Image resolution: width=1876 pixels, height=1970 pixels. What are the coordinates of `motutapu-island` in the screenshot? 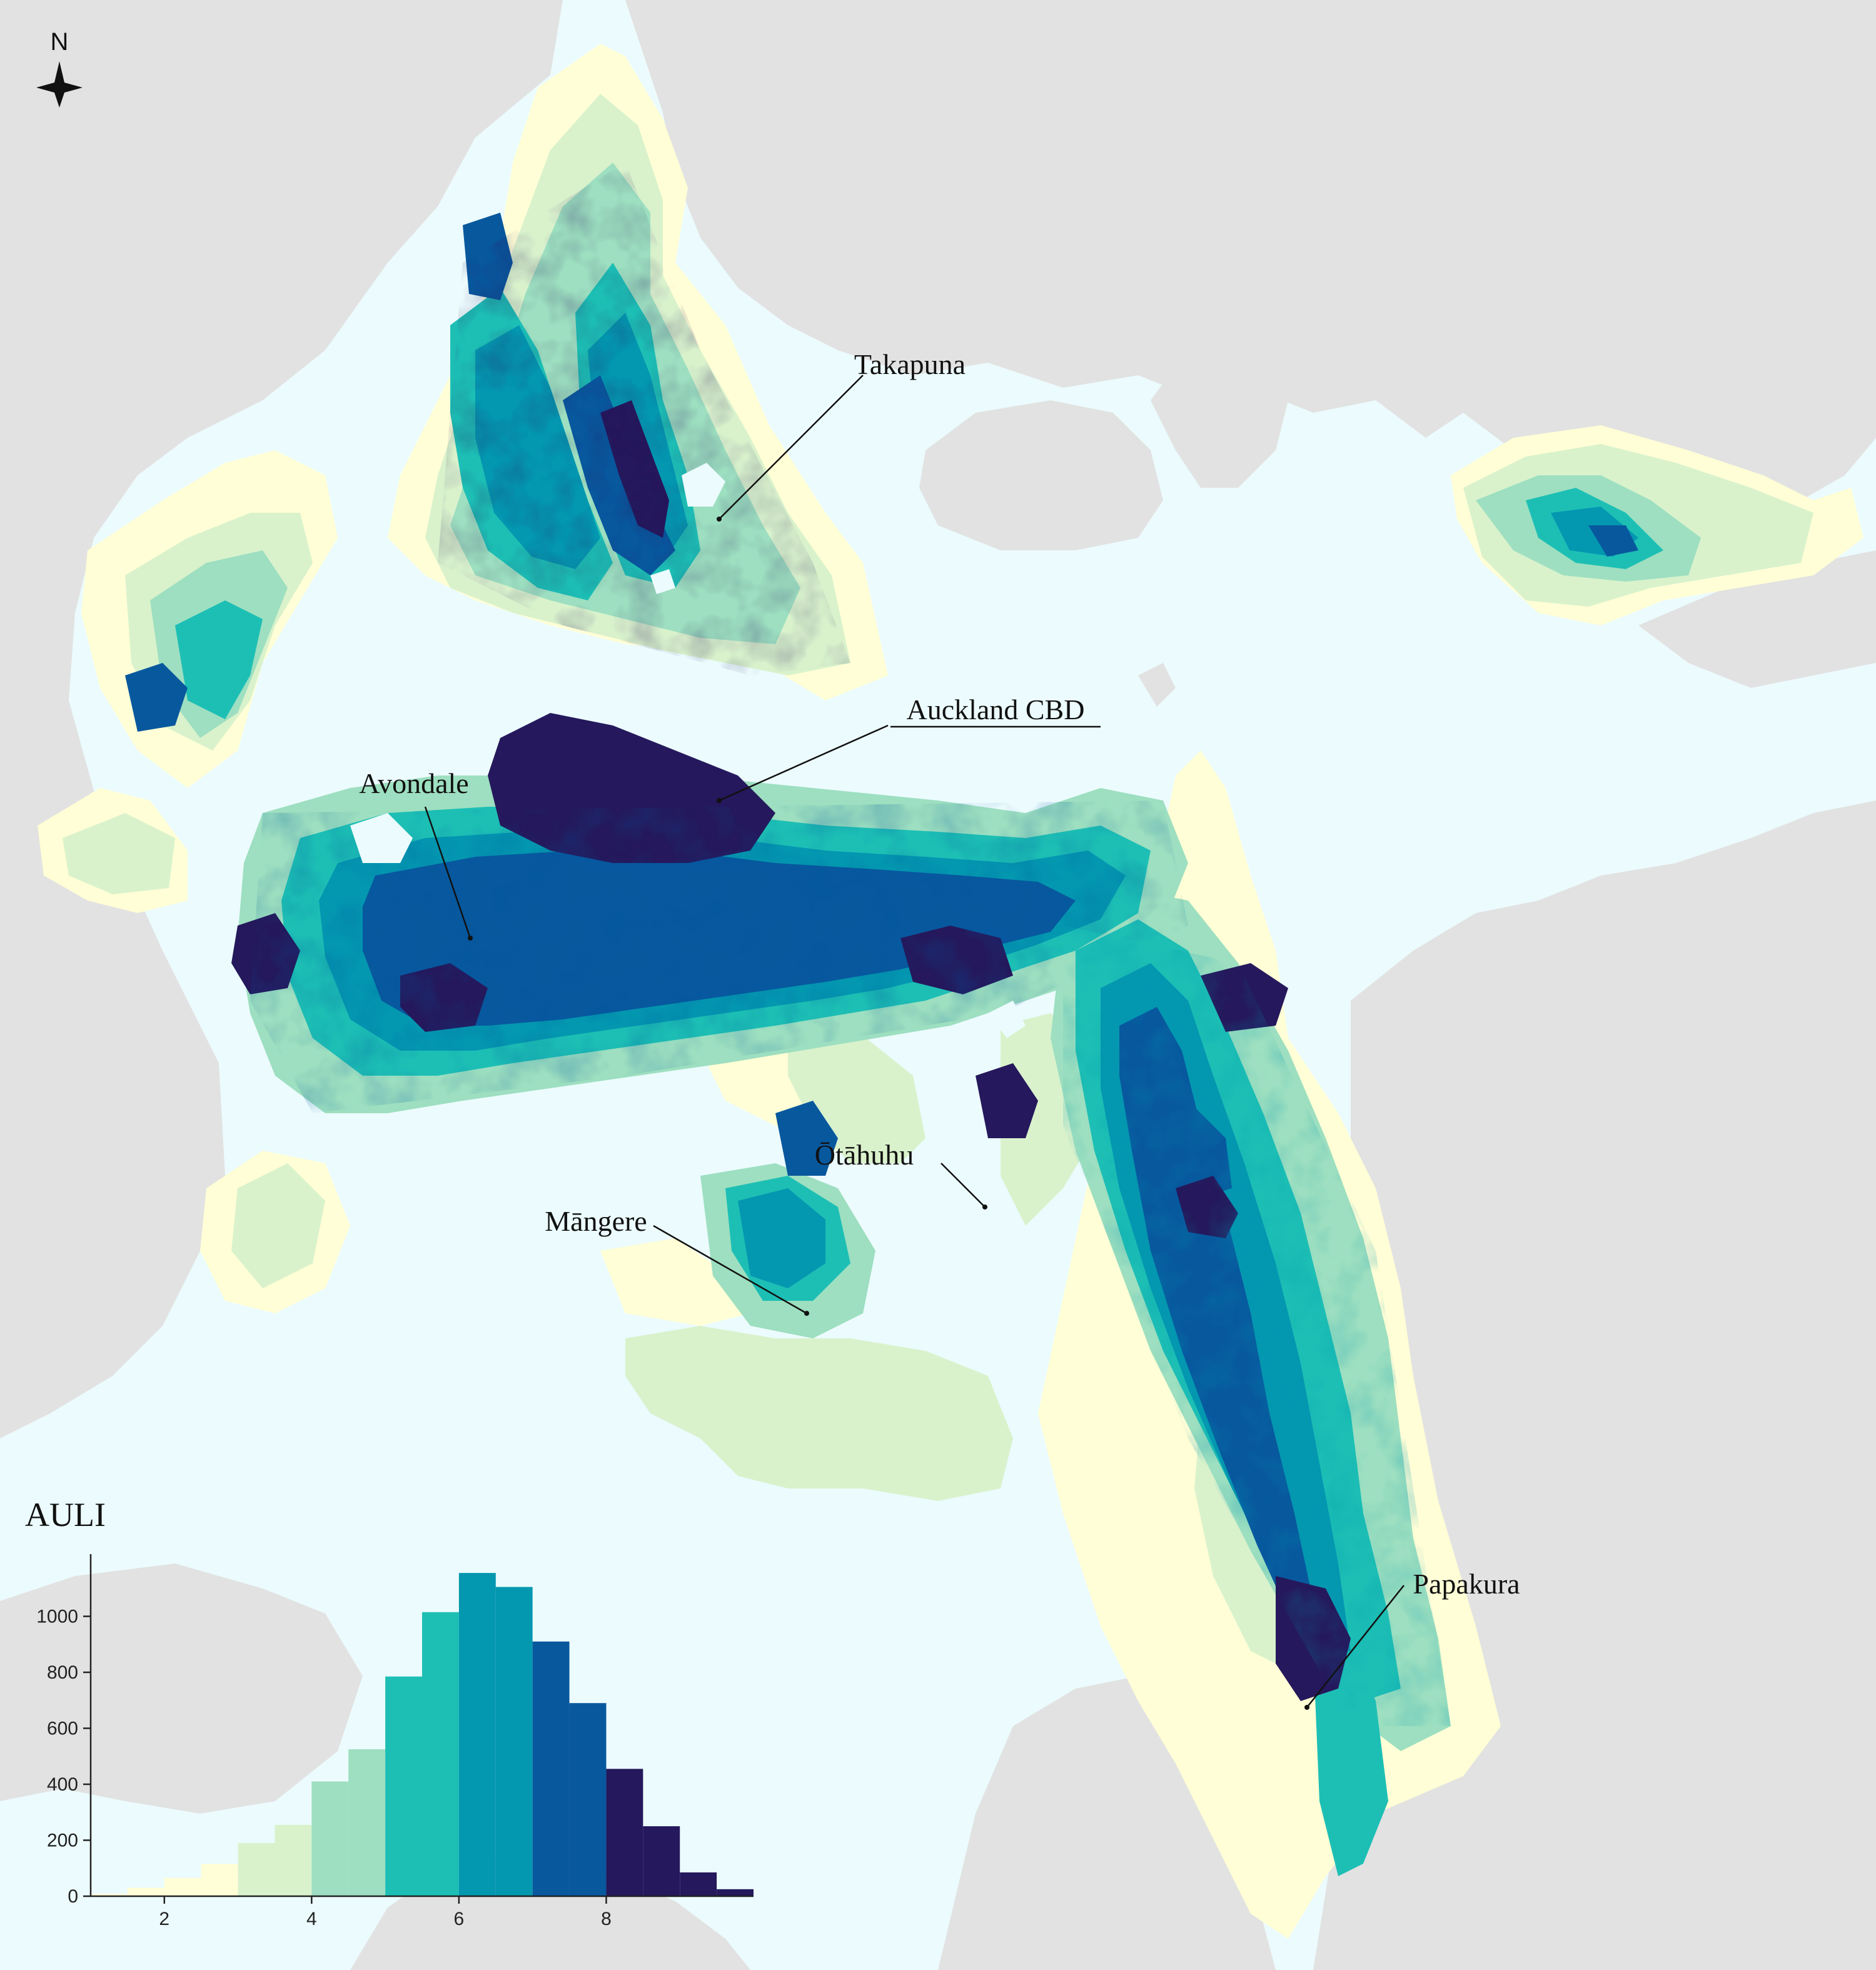 It's located at (1219, 378).